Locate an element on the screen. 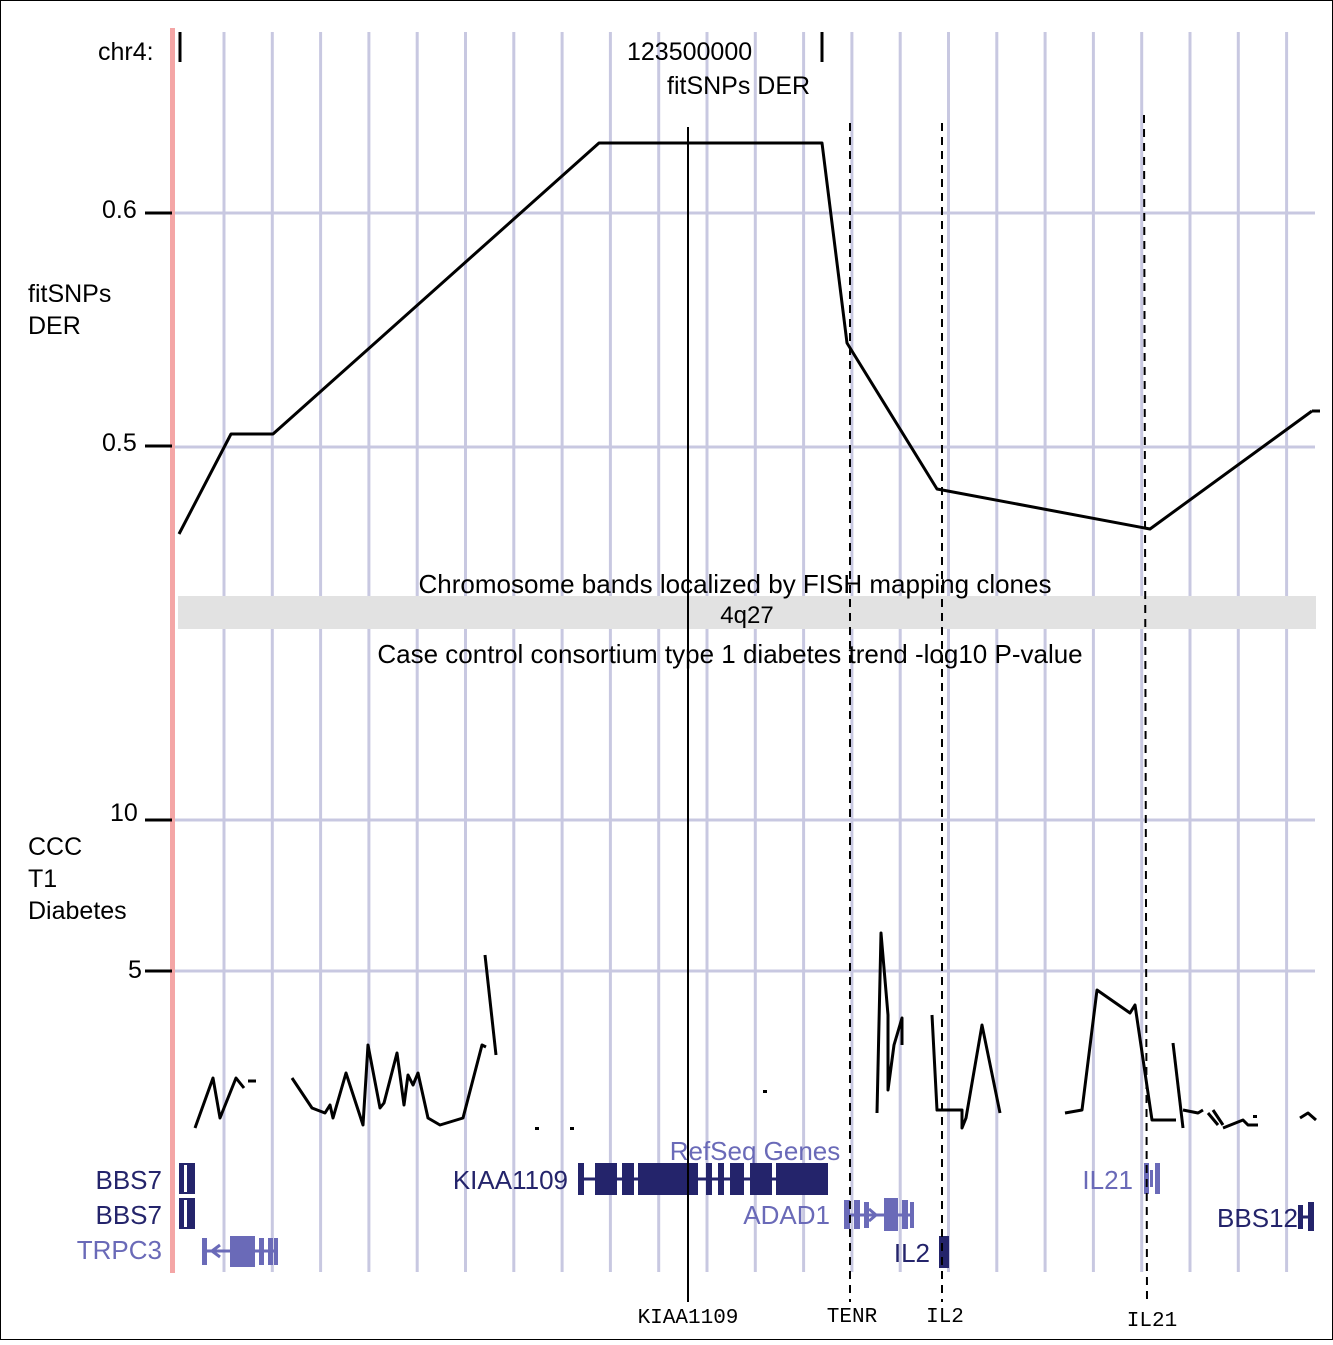 Image resolution: width=1333 pixels, height=1345 pixels. track-title-der: fitSNPs DER is located at coordinates (738, 86).